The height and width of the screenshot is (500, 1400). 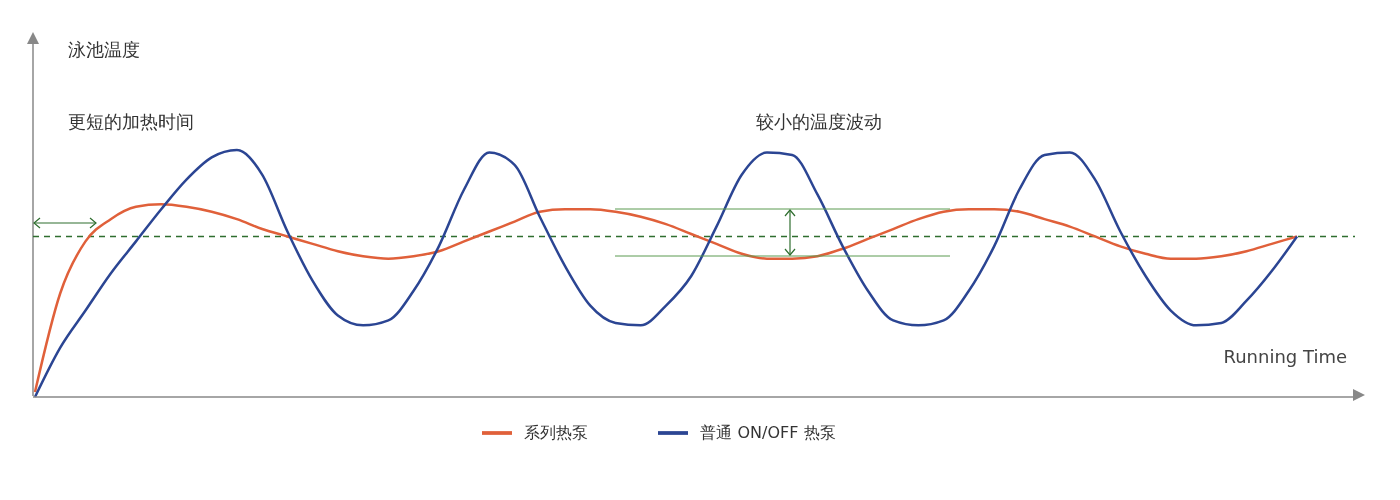 I want to click on text: 更短的加热时间, so click(x=131, y=122).